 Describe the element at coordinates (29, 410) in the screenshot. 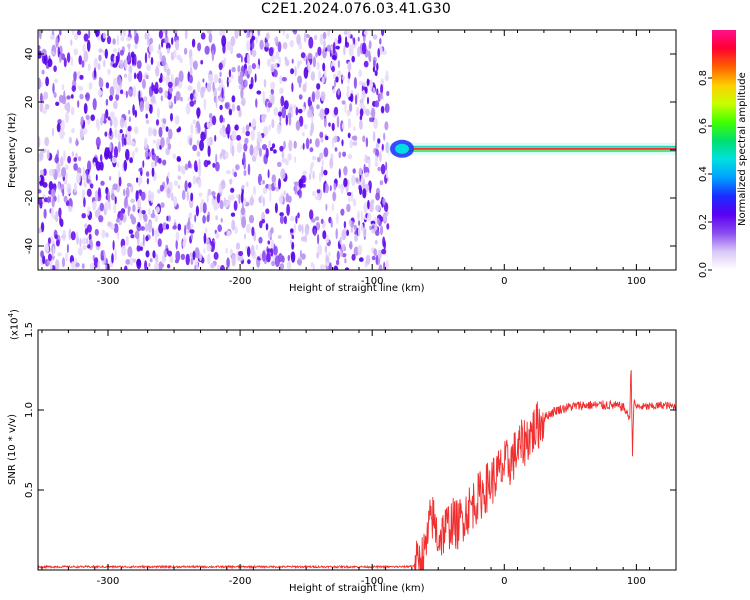

I see `y-tick-label: 1.0` at that location.